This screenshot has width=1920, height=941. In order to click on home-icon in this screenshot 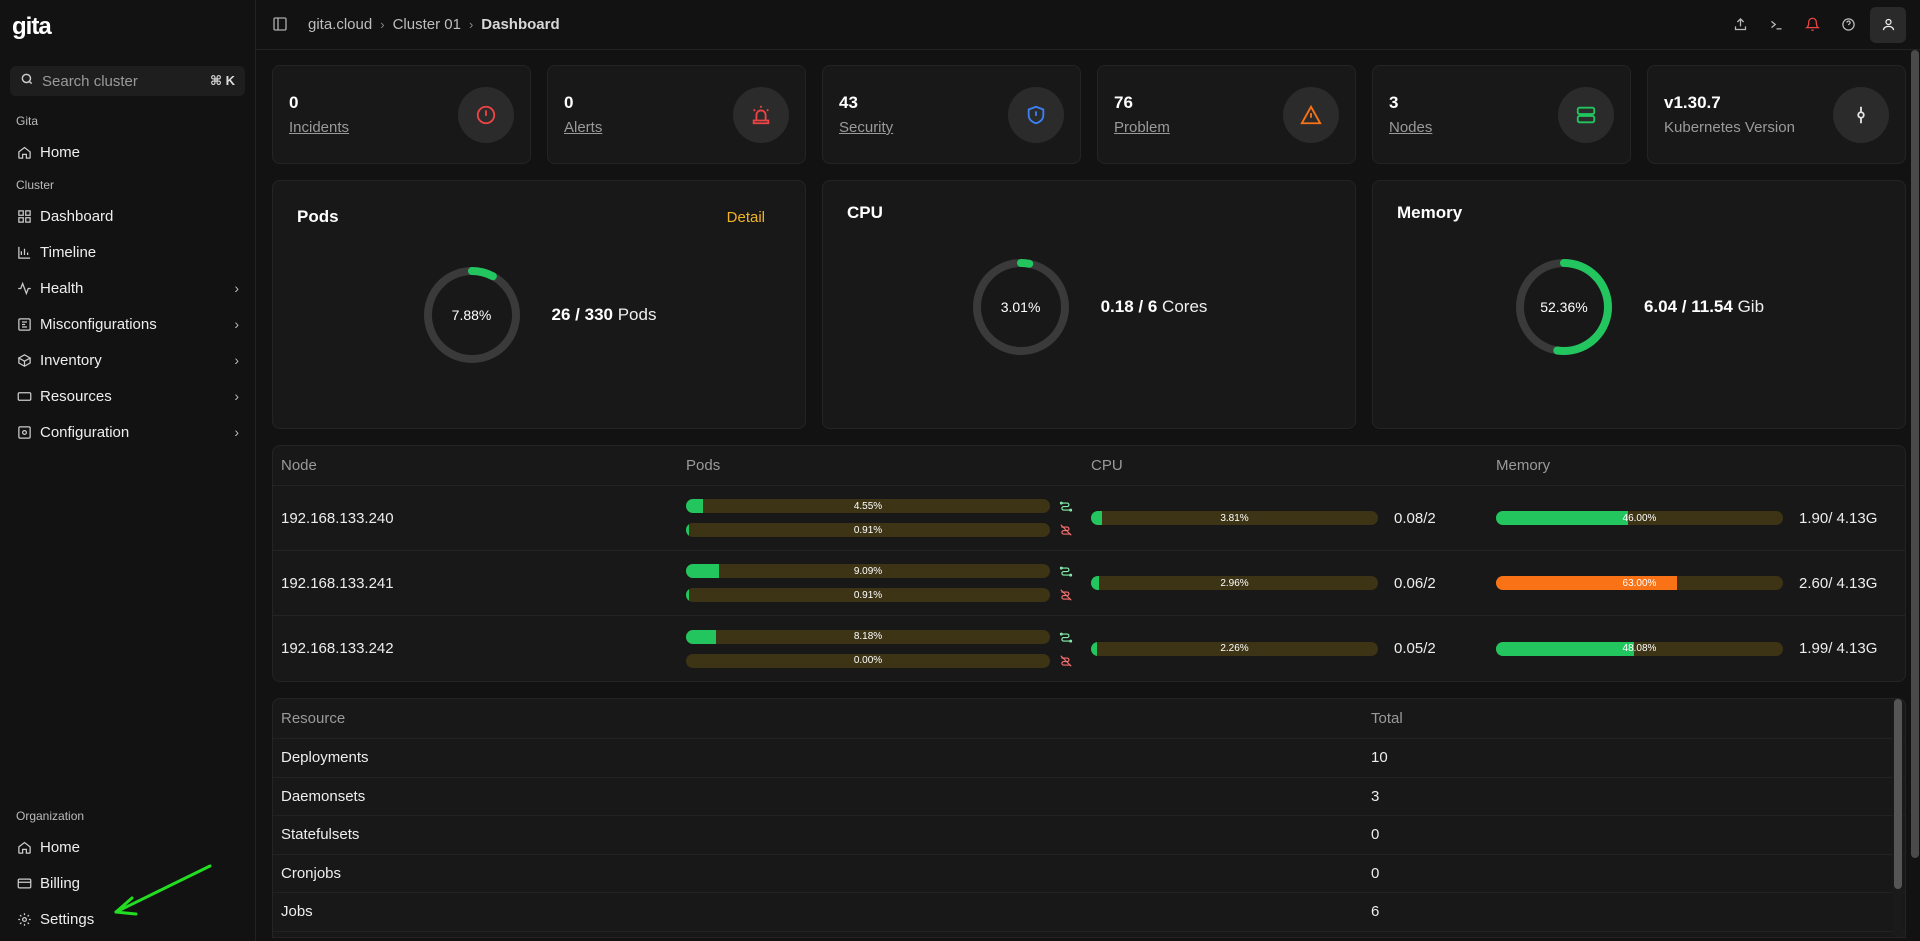, I will do `click(24, 152)`.